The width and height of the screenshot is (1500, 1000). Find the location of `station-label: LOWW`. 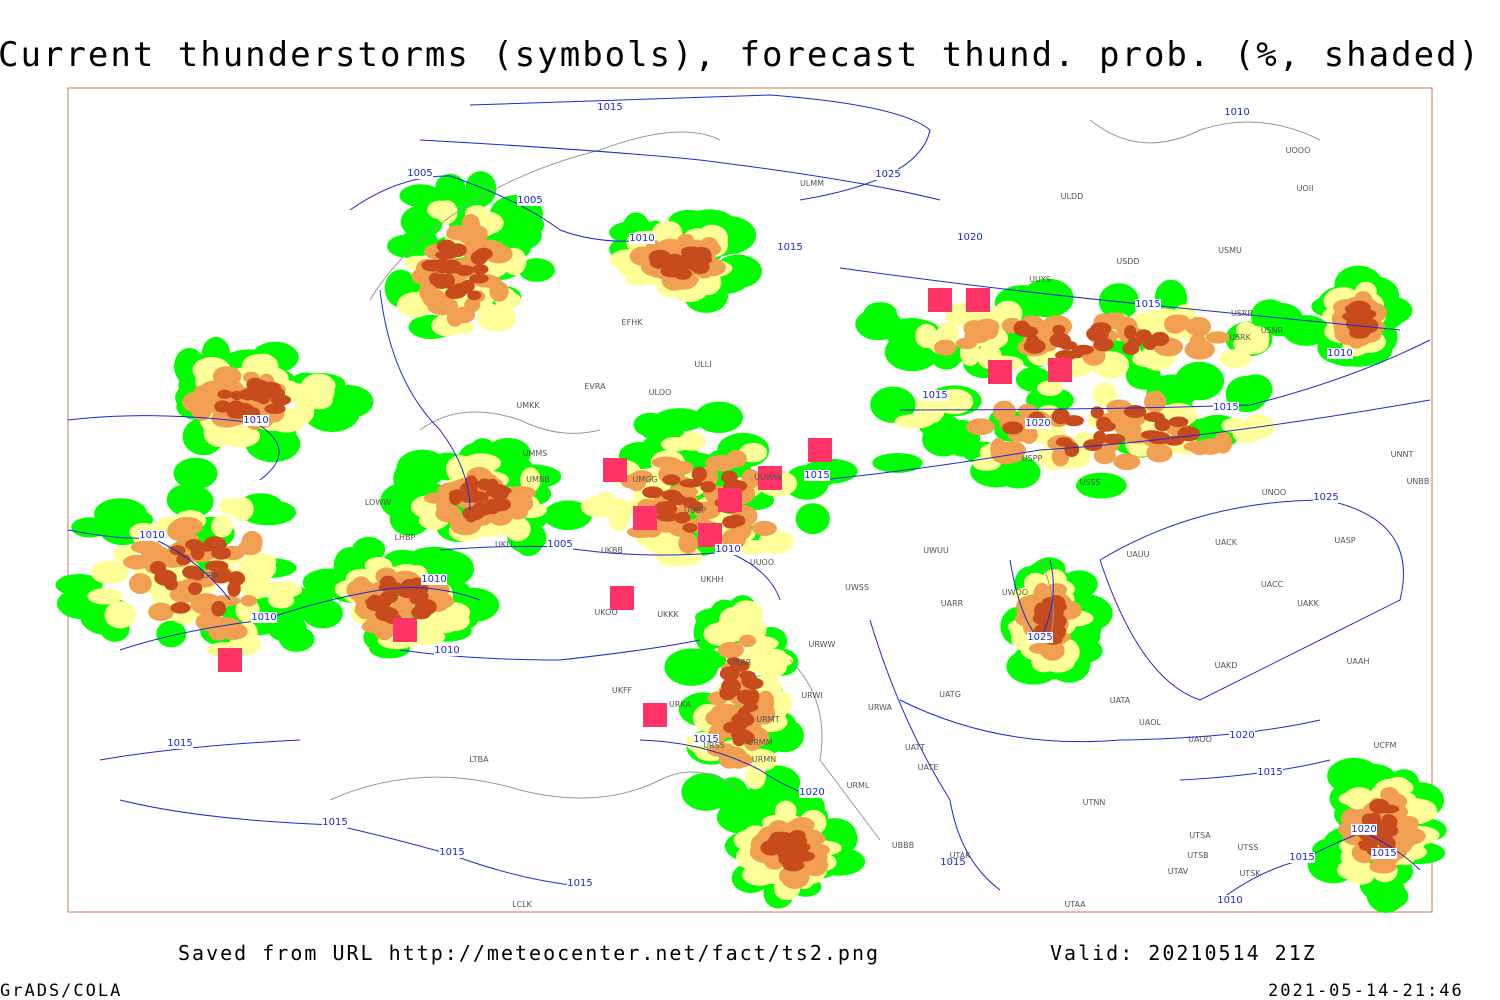

station-label: LOWW is located at coordinates (378, 502).